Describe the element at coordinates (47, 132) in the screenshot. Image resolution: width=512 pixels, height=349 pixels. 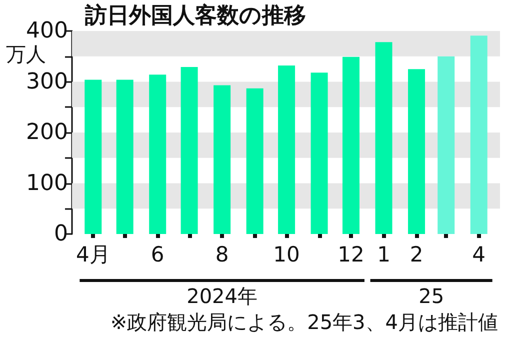
I see `y-tick-label: 200` at that location.